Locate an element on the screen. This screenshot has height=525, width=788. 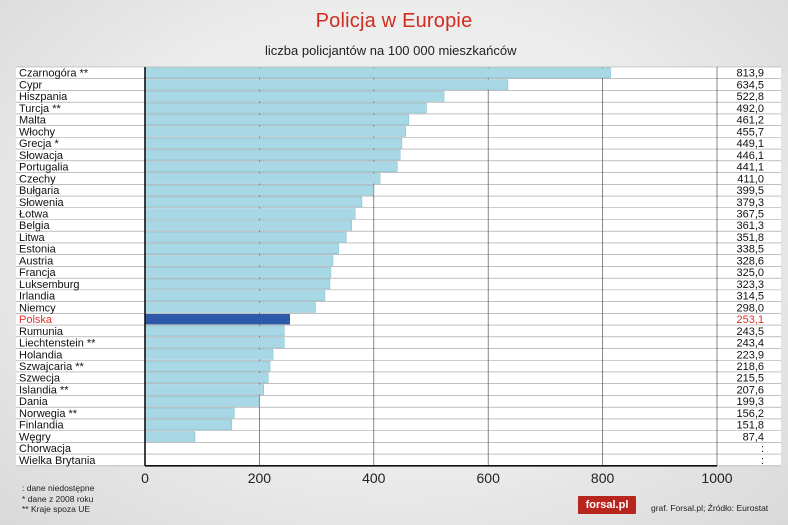
value-label: 325,0 is located at coordinates (750, 273).